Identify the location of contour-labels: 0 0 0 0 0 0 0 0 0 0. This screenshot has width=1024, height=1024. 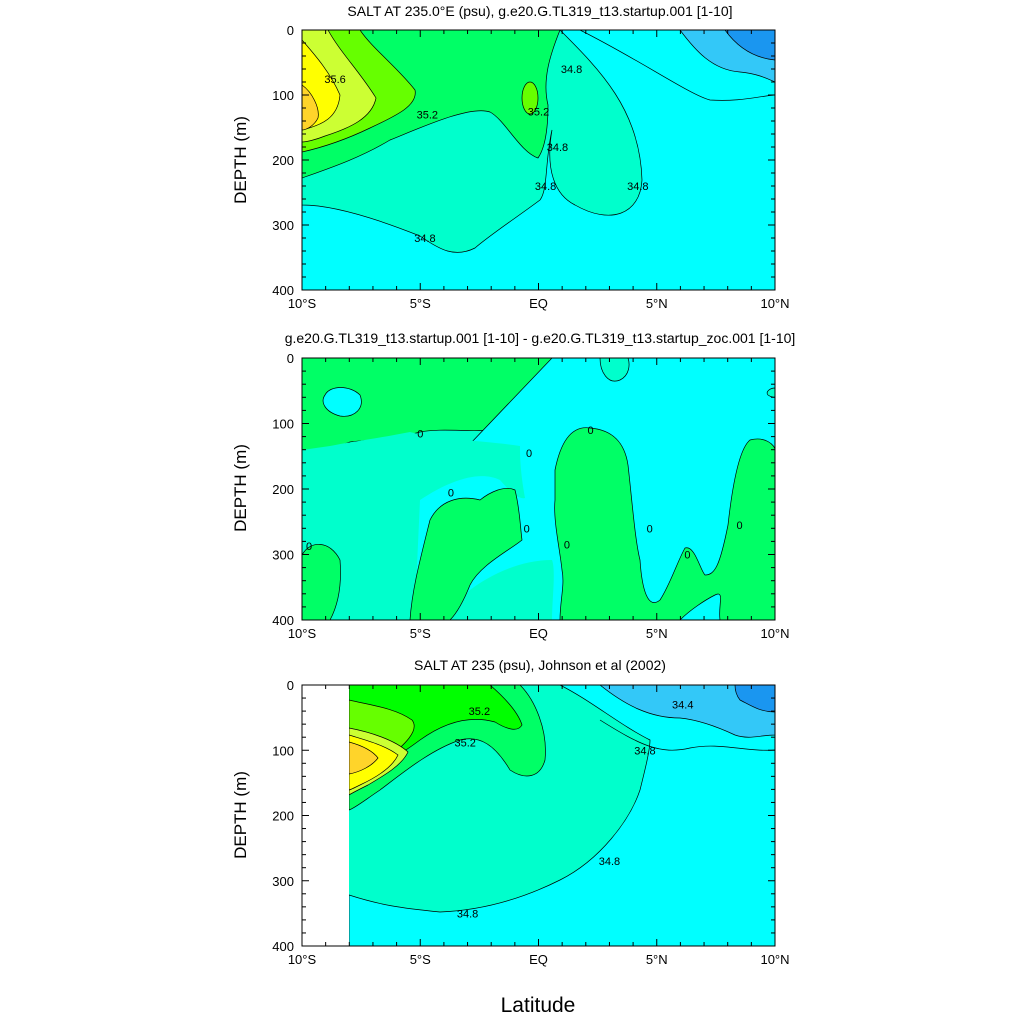
(524, 493).